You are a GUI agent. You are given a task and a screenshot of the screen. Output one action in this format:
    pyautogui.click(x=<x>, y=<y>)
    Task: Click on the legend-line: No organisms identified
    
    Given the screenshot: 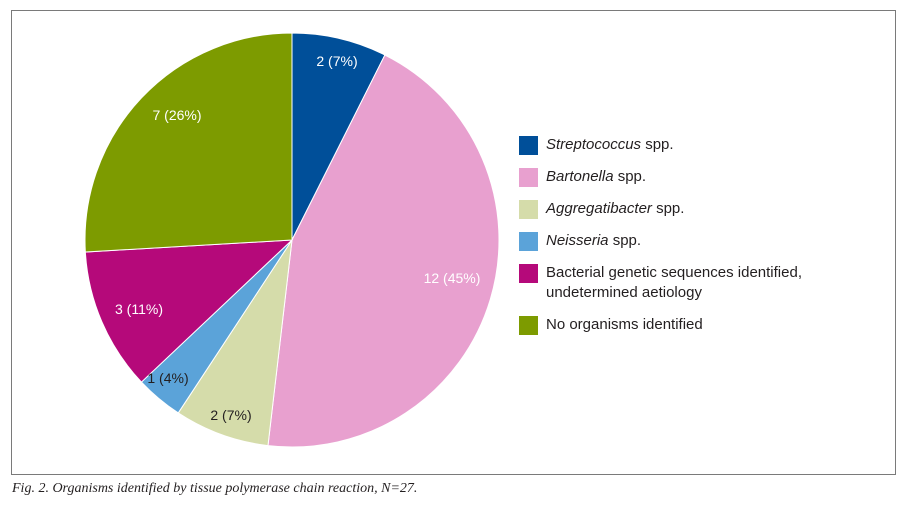 What is the action you would take?
    pyautogui.click(x=624, y=324)
    